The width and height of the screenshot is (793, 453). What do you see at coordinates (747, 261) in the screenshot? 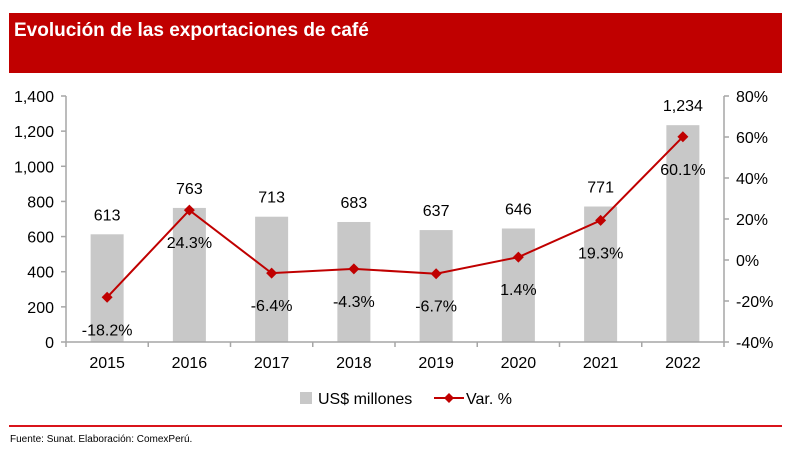
I see `right-axis-tick-label: 0%` at bounding box center [747, 261].